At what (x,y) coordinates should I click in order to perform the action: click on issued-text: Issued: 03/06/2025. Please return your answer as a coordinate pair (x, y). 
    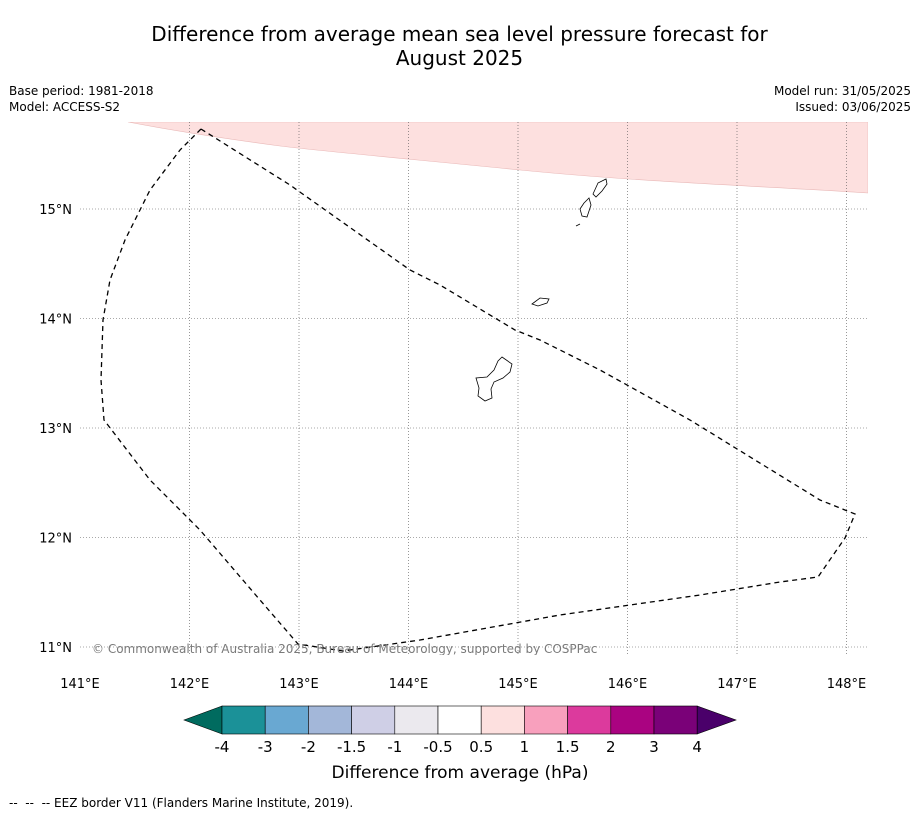
    Looking at the image, I should click on (853, 107).